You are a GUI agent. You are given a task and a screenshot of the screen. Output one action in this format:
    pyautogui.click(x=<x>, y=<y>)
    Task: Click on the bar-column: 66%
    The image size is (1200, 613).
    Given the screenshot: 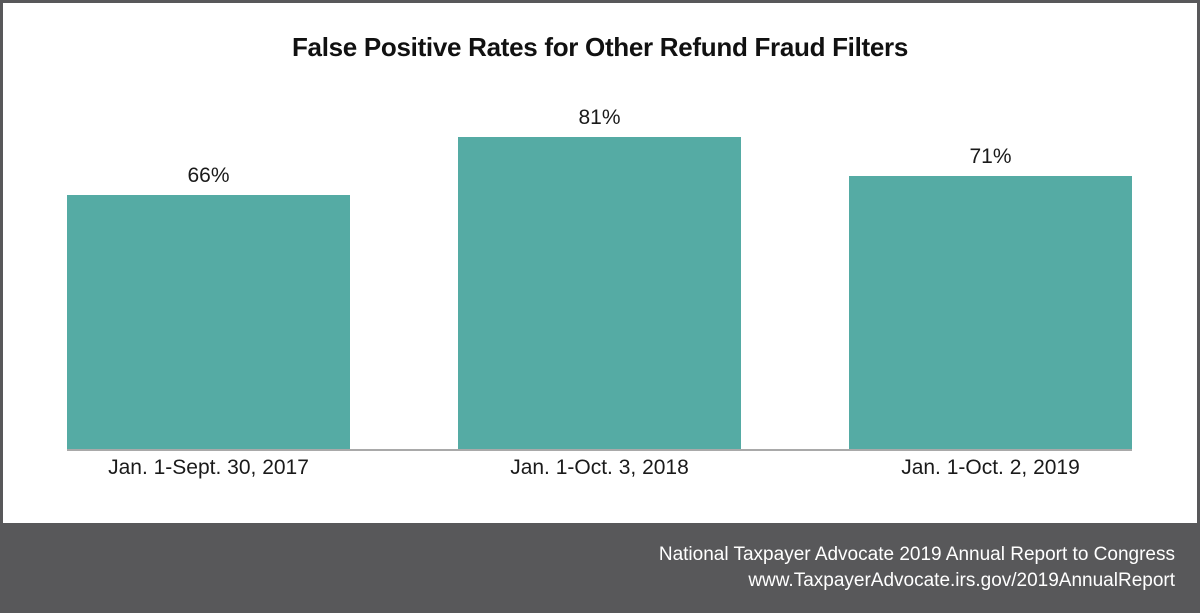 What is the action you would take?
    pyautogui.click(x=208, y=306)
    